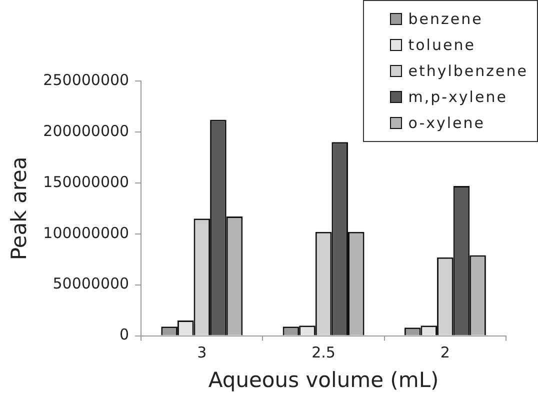 The image size is (538, 400). What do you see at coordinates (86, 131) in the screenshot?
I see `y-tick-label: 200000000` at bounding box center [86, 131].